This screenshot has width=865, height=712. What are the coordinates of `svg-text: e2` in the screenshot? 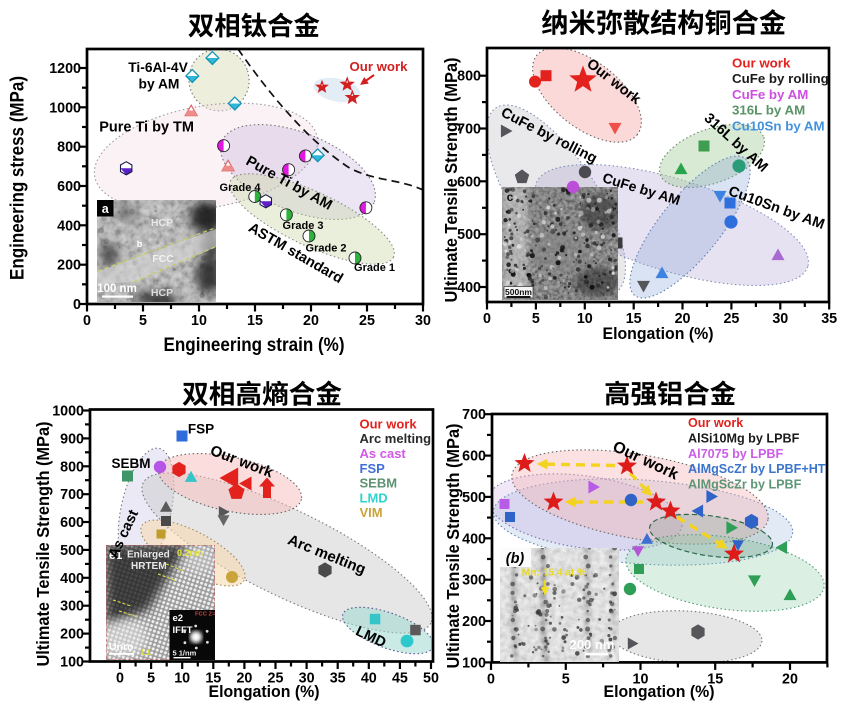 It's located at (178, 618).